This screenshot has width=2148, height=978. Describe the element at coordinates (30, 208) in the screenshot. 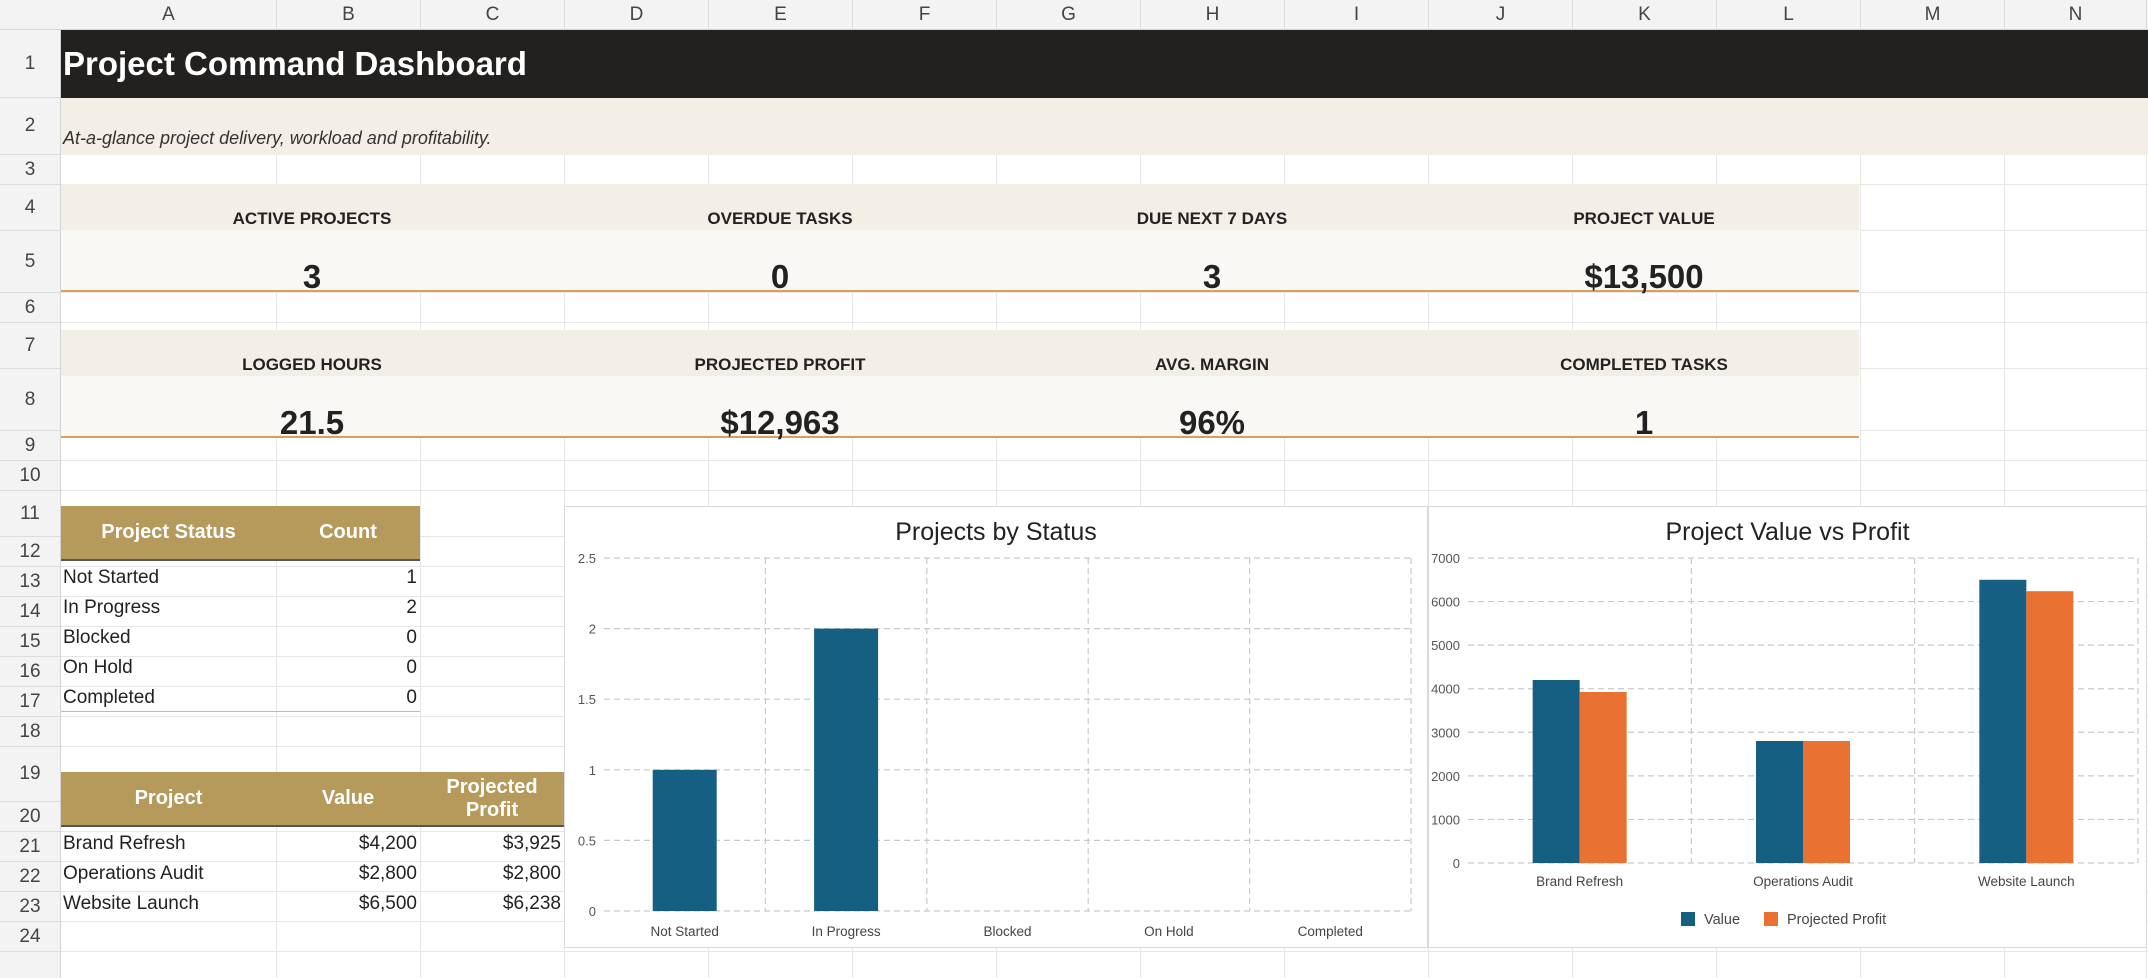

I see `row-header-4: 4` at that location.